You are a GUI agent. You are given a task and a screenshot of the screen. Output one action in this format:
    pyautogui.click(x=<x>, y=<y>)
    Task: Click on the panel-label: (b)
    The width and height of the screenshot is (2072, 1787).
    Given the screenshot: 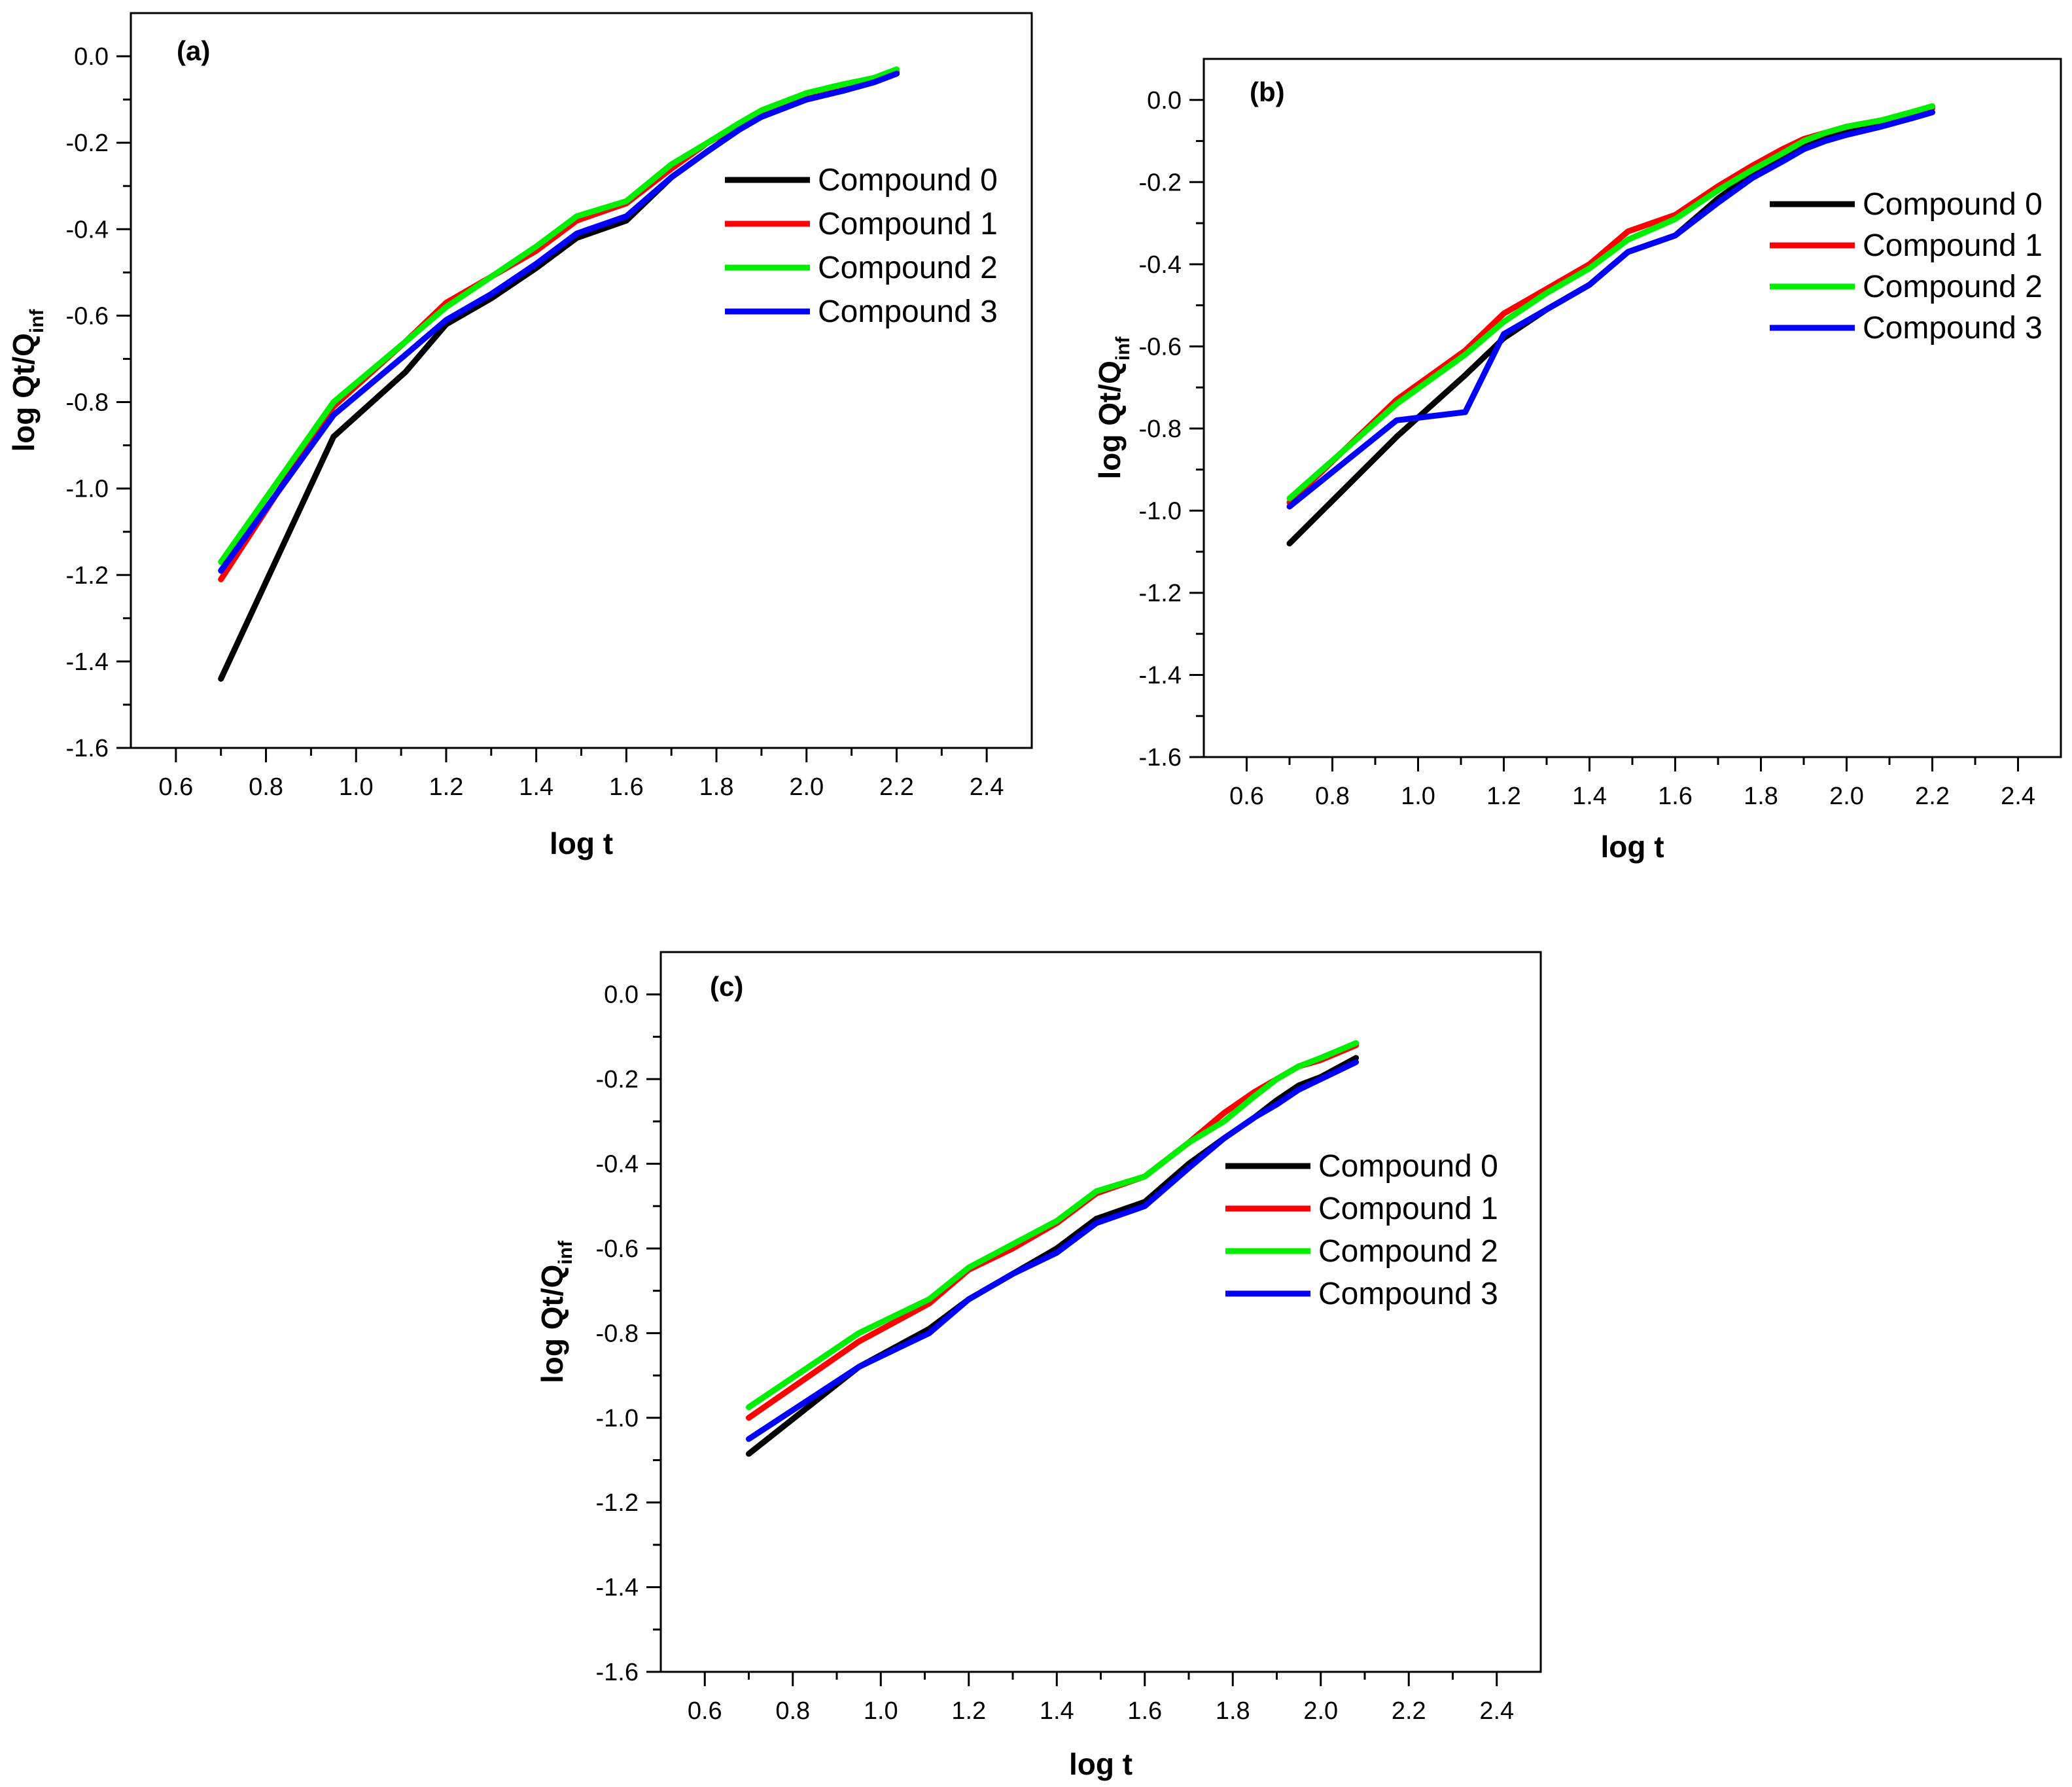 What is the action you would take?
    pyautogui.click(x=1267, y=92)
    